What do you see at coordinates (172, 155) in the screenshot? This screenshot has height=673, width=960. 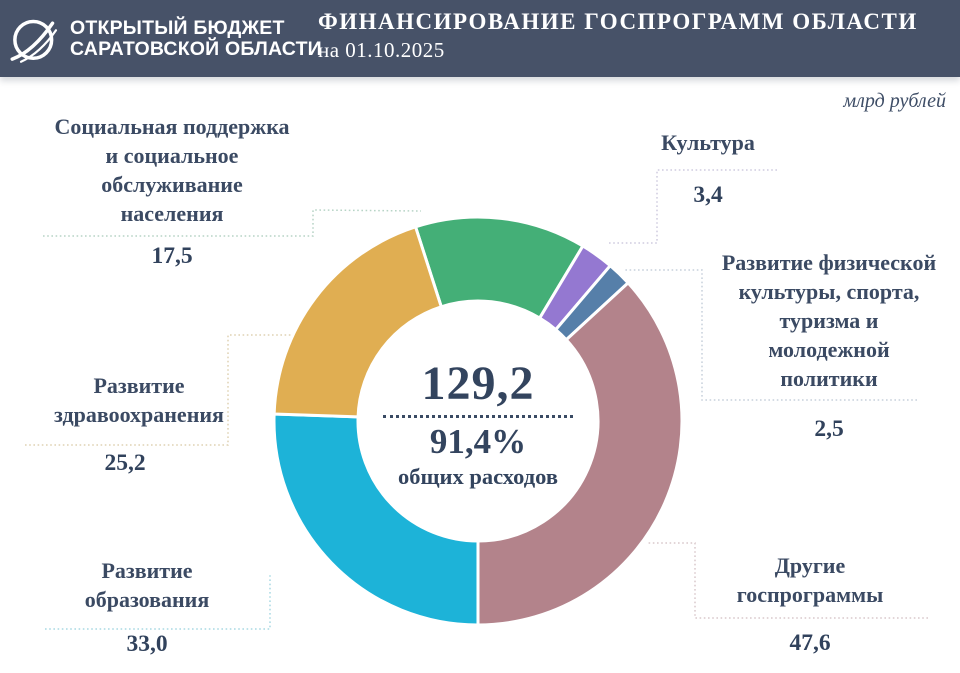 I see `label-line: и социальное` at bounding box center [172, 155].